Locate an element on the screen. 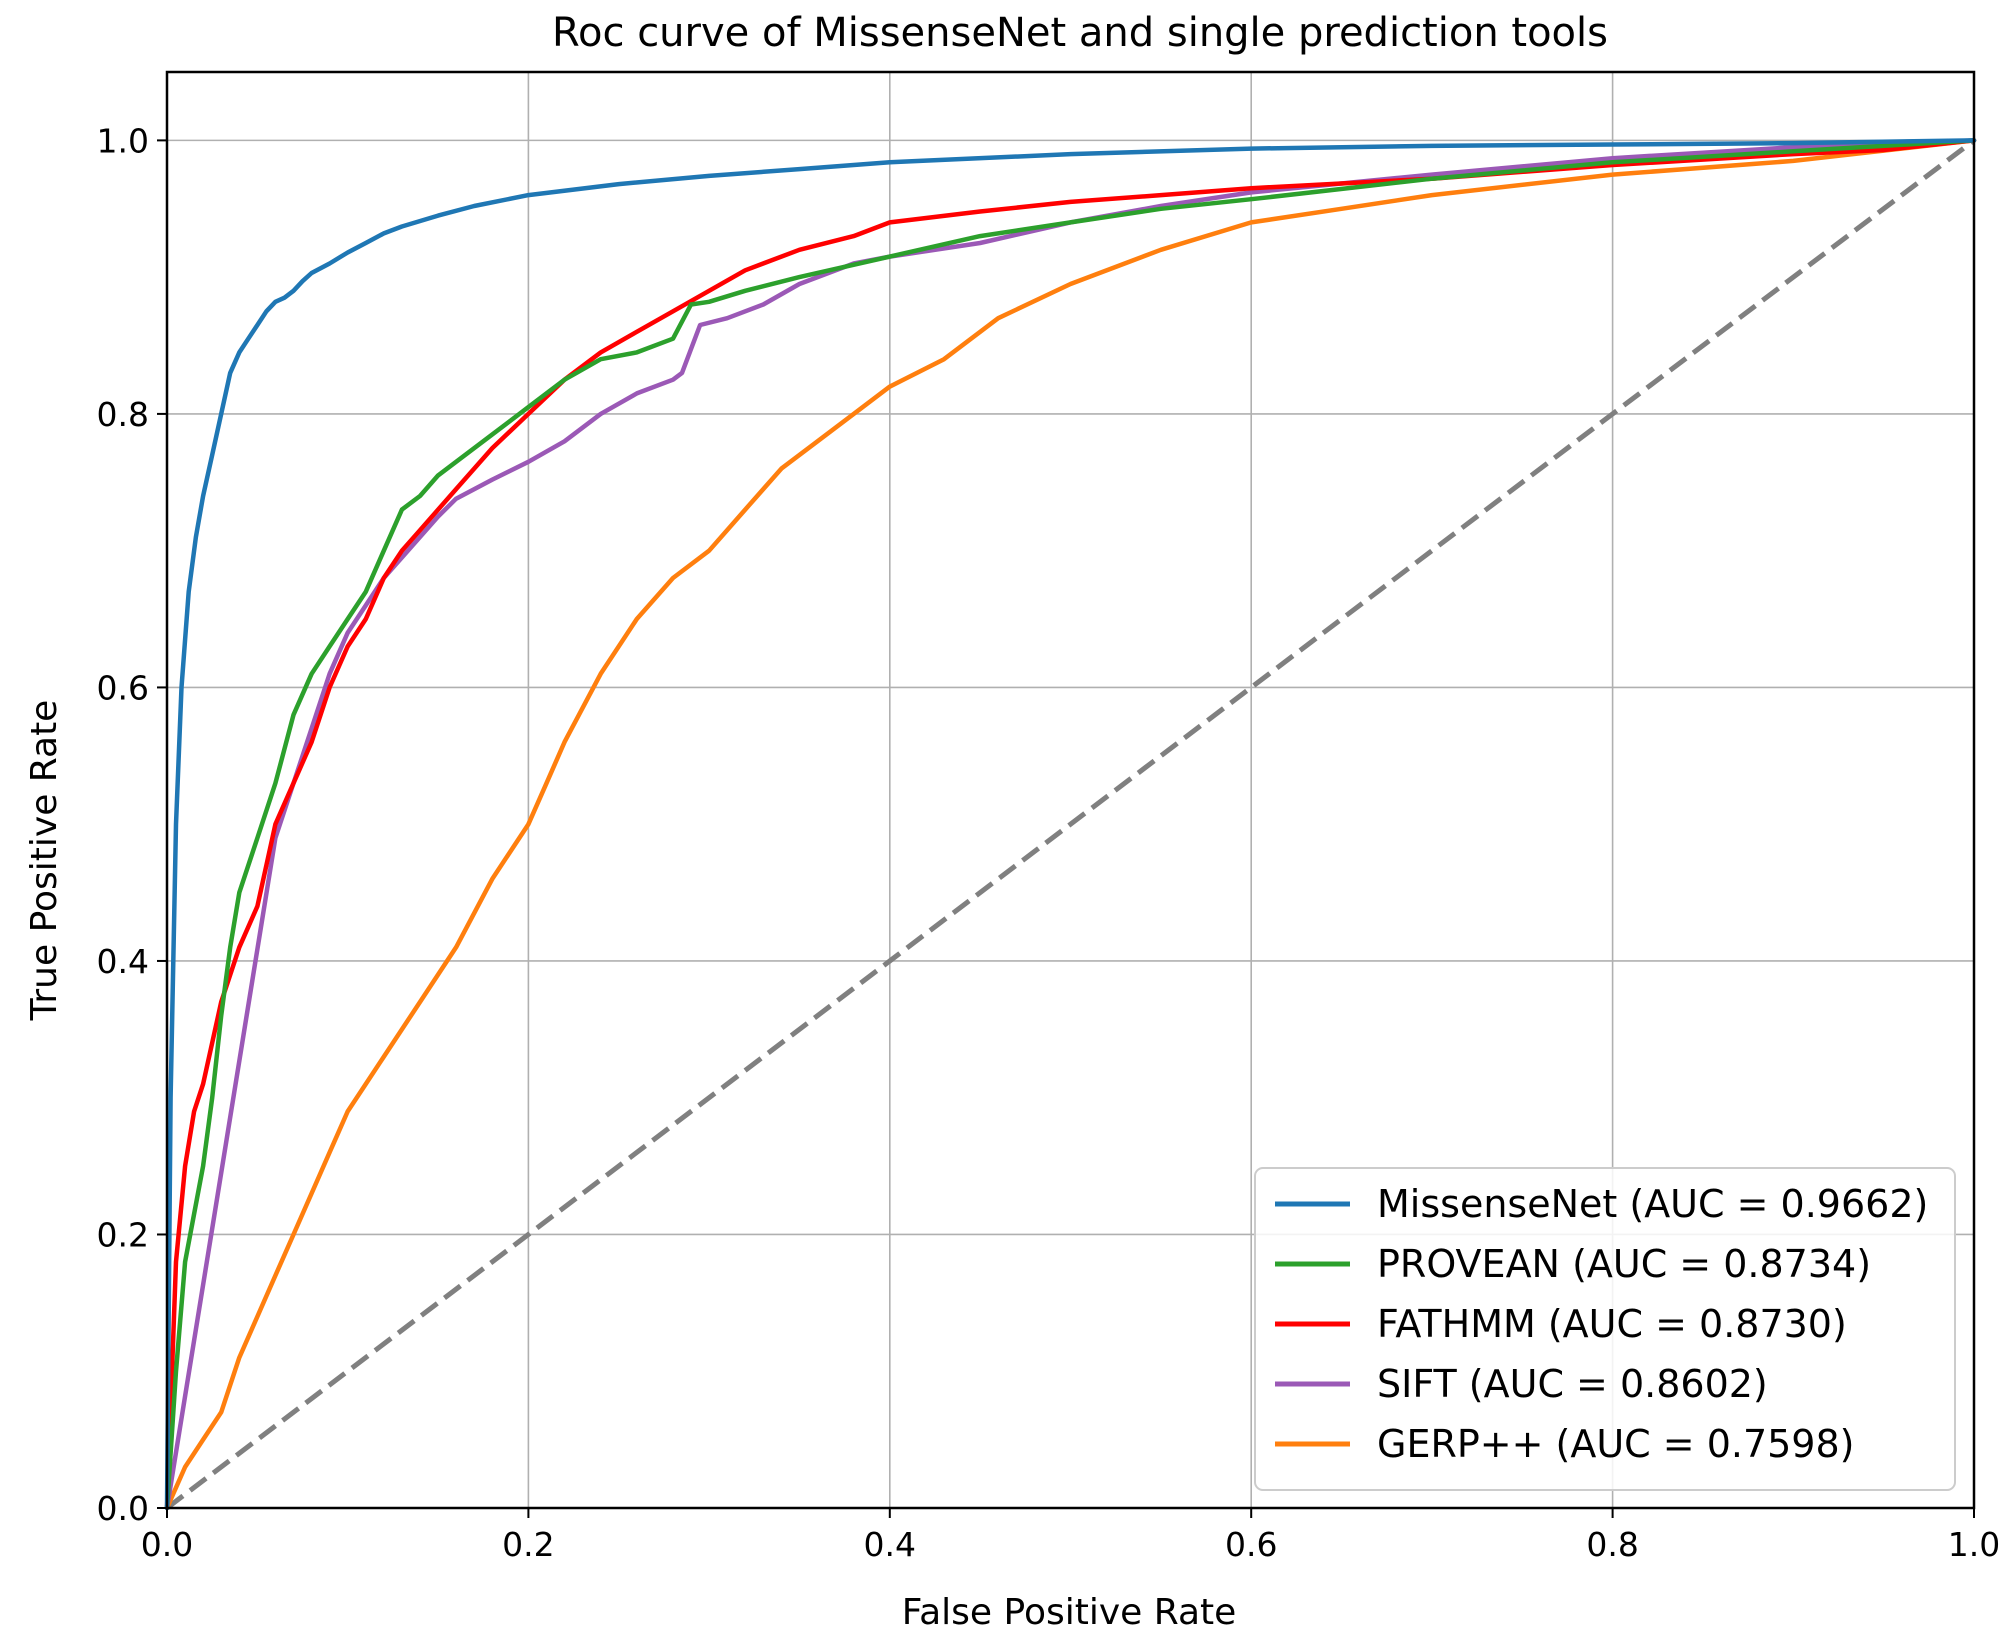 This screenshot has height=1647, width=2015. y-tick-label: 0.8 is located at coordinates (123, 414).